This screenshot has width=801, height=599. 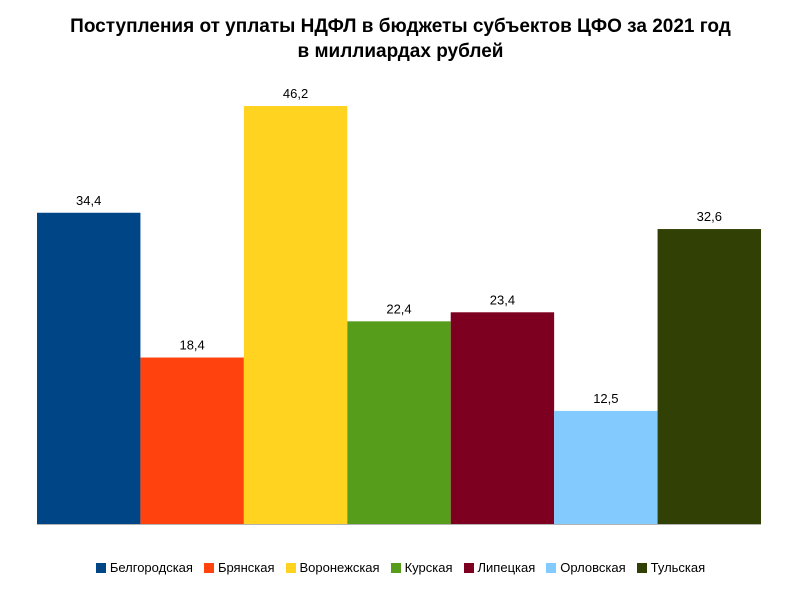 I want to click on bar-value-label-5: 23,4, so click(x=502, y=299).